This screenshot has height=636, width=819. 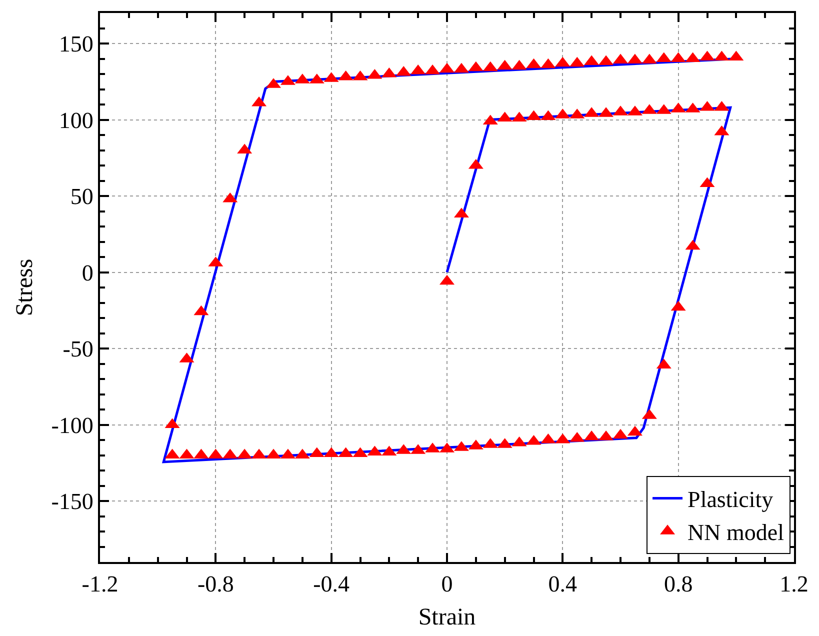 What do you see at coordinates (76, 44) in the screenshot?
I see `y-tick-label: 150` at bounding box center [76, 44].